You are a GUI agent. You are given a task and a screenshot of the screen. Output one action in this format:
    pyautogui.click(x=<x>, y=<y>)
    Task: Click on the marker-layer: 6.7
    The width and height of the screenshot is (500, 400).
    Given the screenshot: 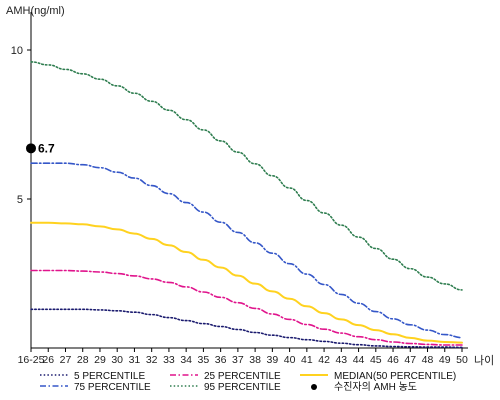 What is the action you would take?
    pyautogui.click(x=40, y=148)
    